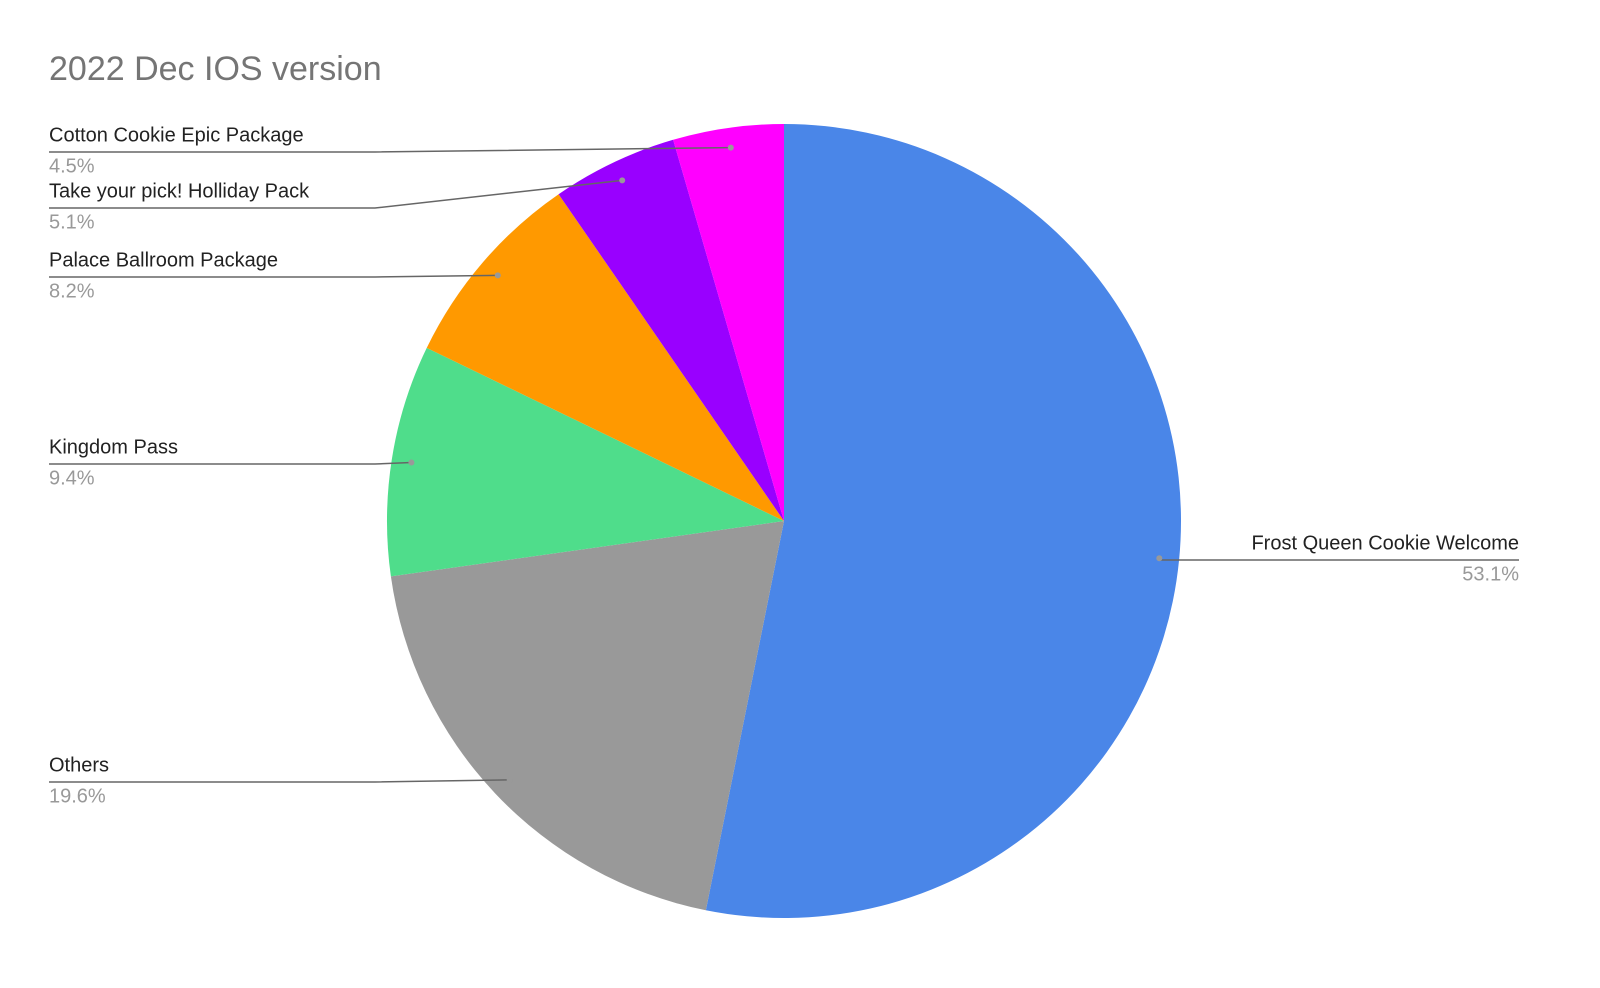 This screenshot has width=1600, height=988. Describe the element at coordinates (179, 191) in the screenshot. I see `slice-label: Take your pick! Holliday Pack` at that location.